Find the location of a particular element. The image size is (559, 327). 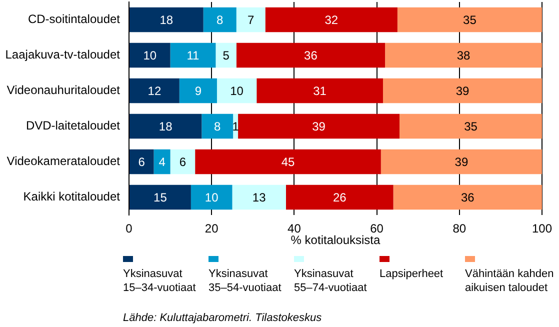

legend-label: Lapsiperheet is located at coordinates (412, 274).